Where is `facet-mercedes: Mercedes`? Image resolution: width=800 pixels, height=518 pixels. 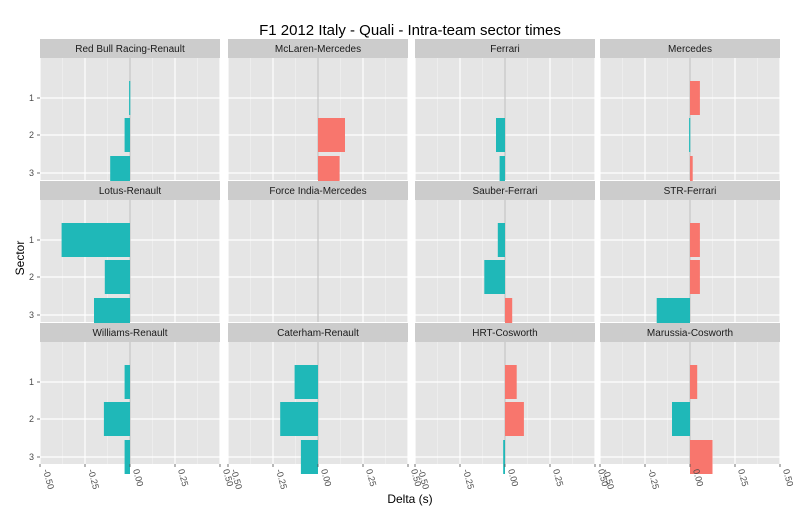 facet-mercedes: Mercedes is located at coordinates (690, 114).